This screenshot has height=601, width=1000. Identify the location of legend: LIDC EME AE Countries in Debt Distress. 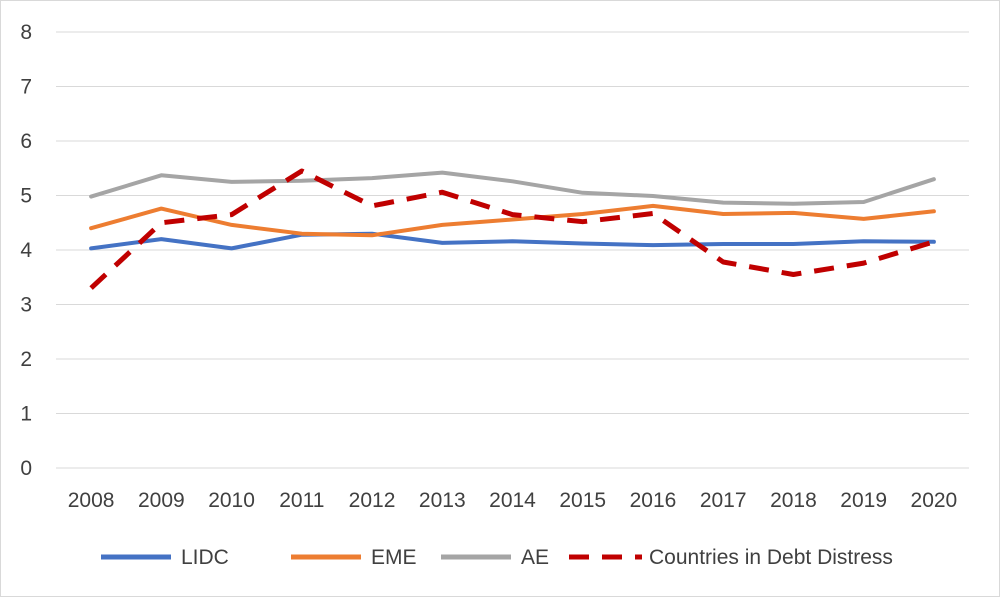
(497, 557).